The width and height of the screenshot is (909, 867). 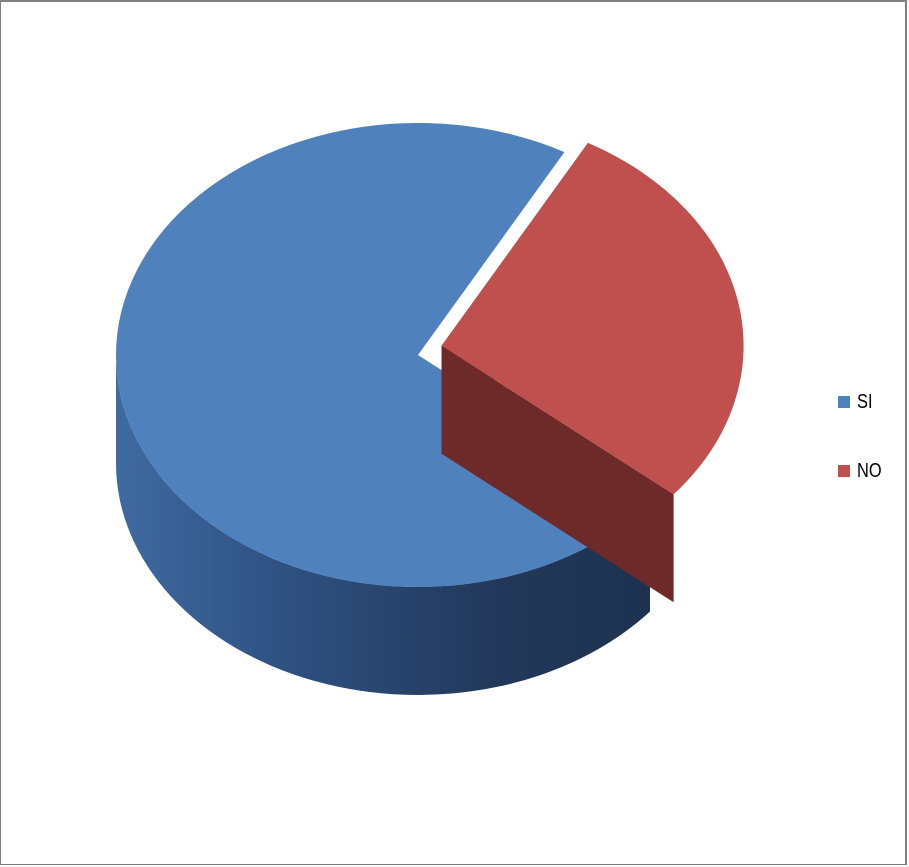 I want to click on pie-slice-no-wall-right, so click(x=557, y=474).